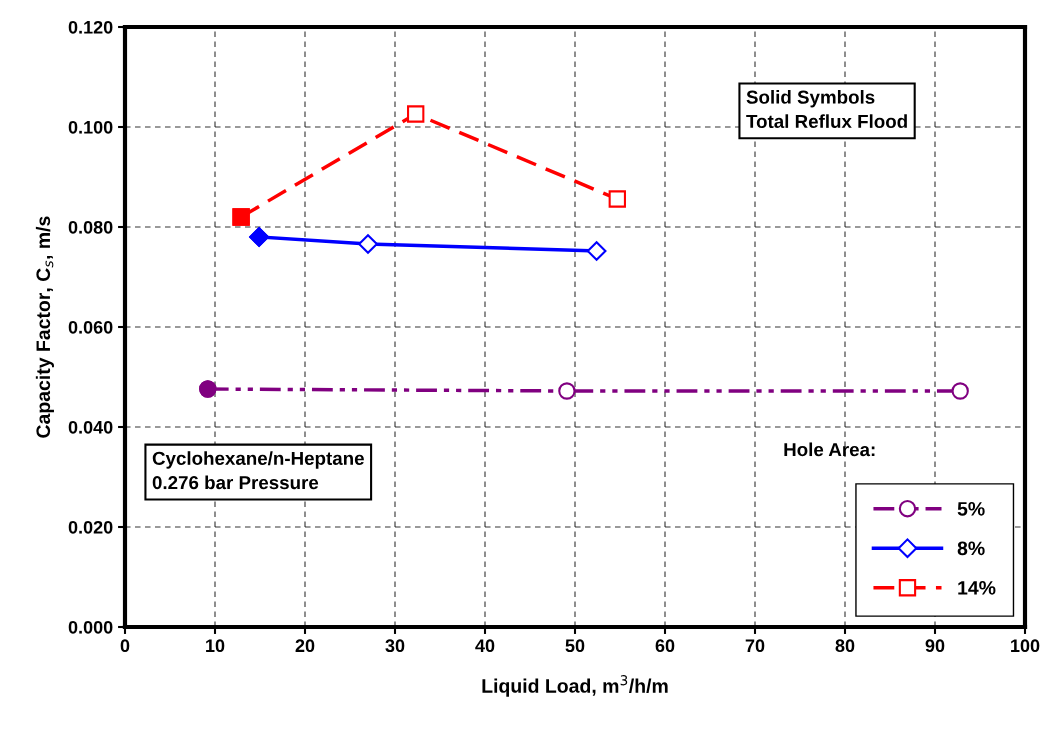 Image resolution: width=1054 pixels, height=731 pixels. Describe the element at coordinates (125, 646) in the screenshot. I see `x-tick-label: 0` at that location.